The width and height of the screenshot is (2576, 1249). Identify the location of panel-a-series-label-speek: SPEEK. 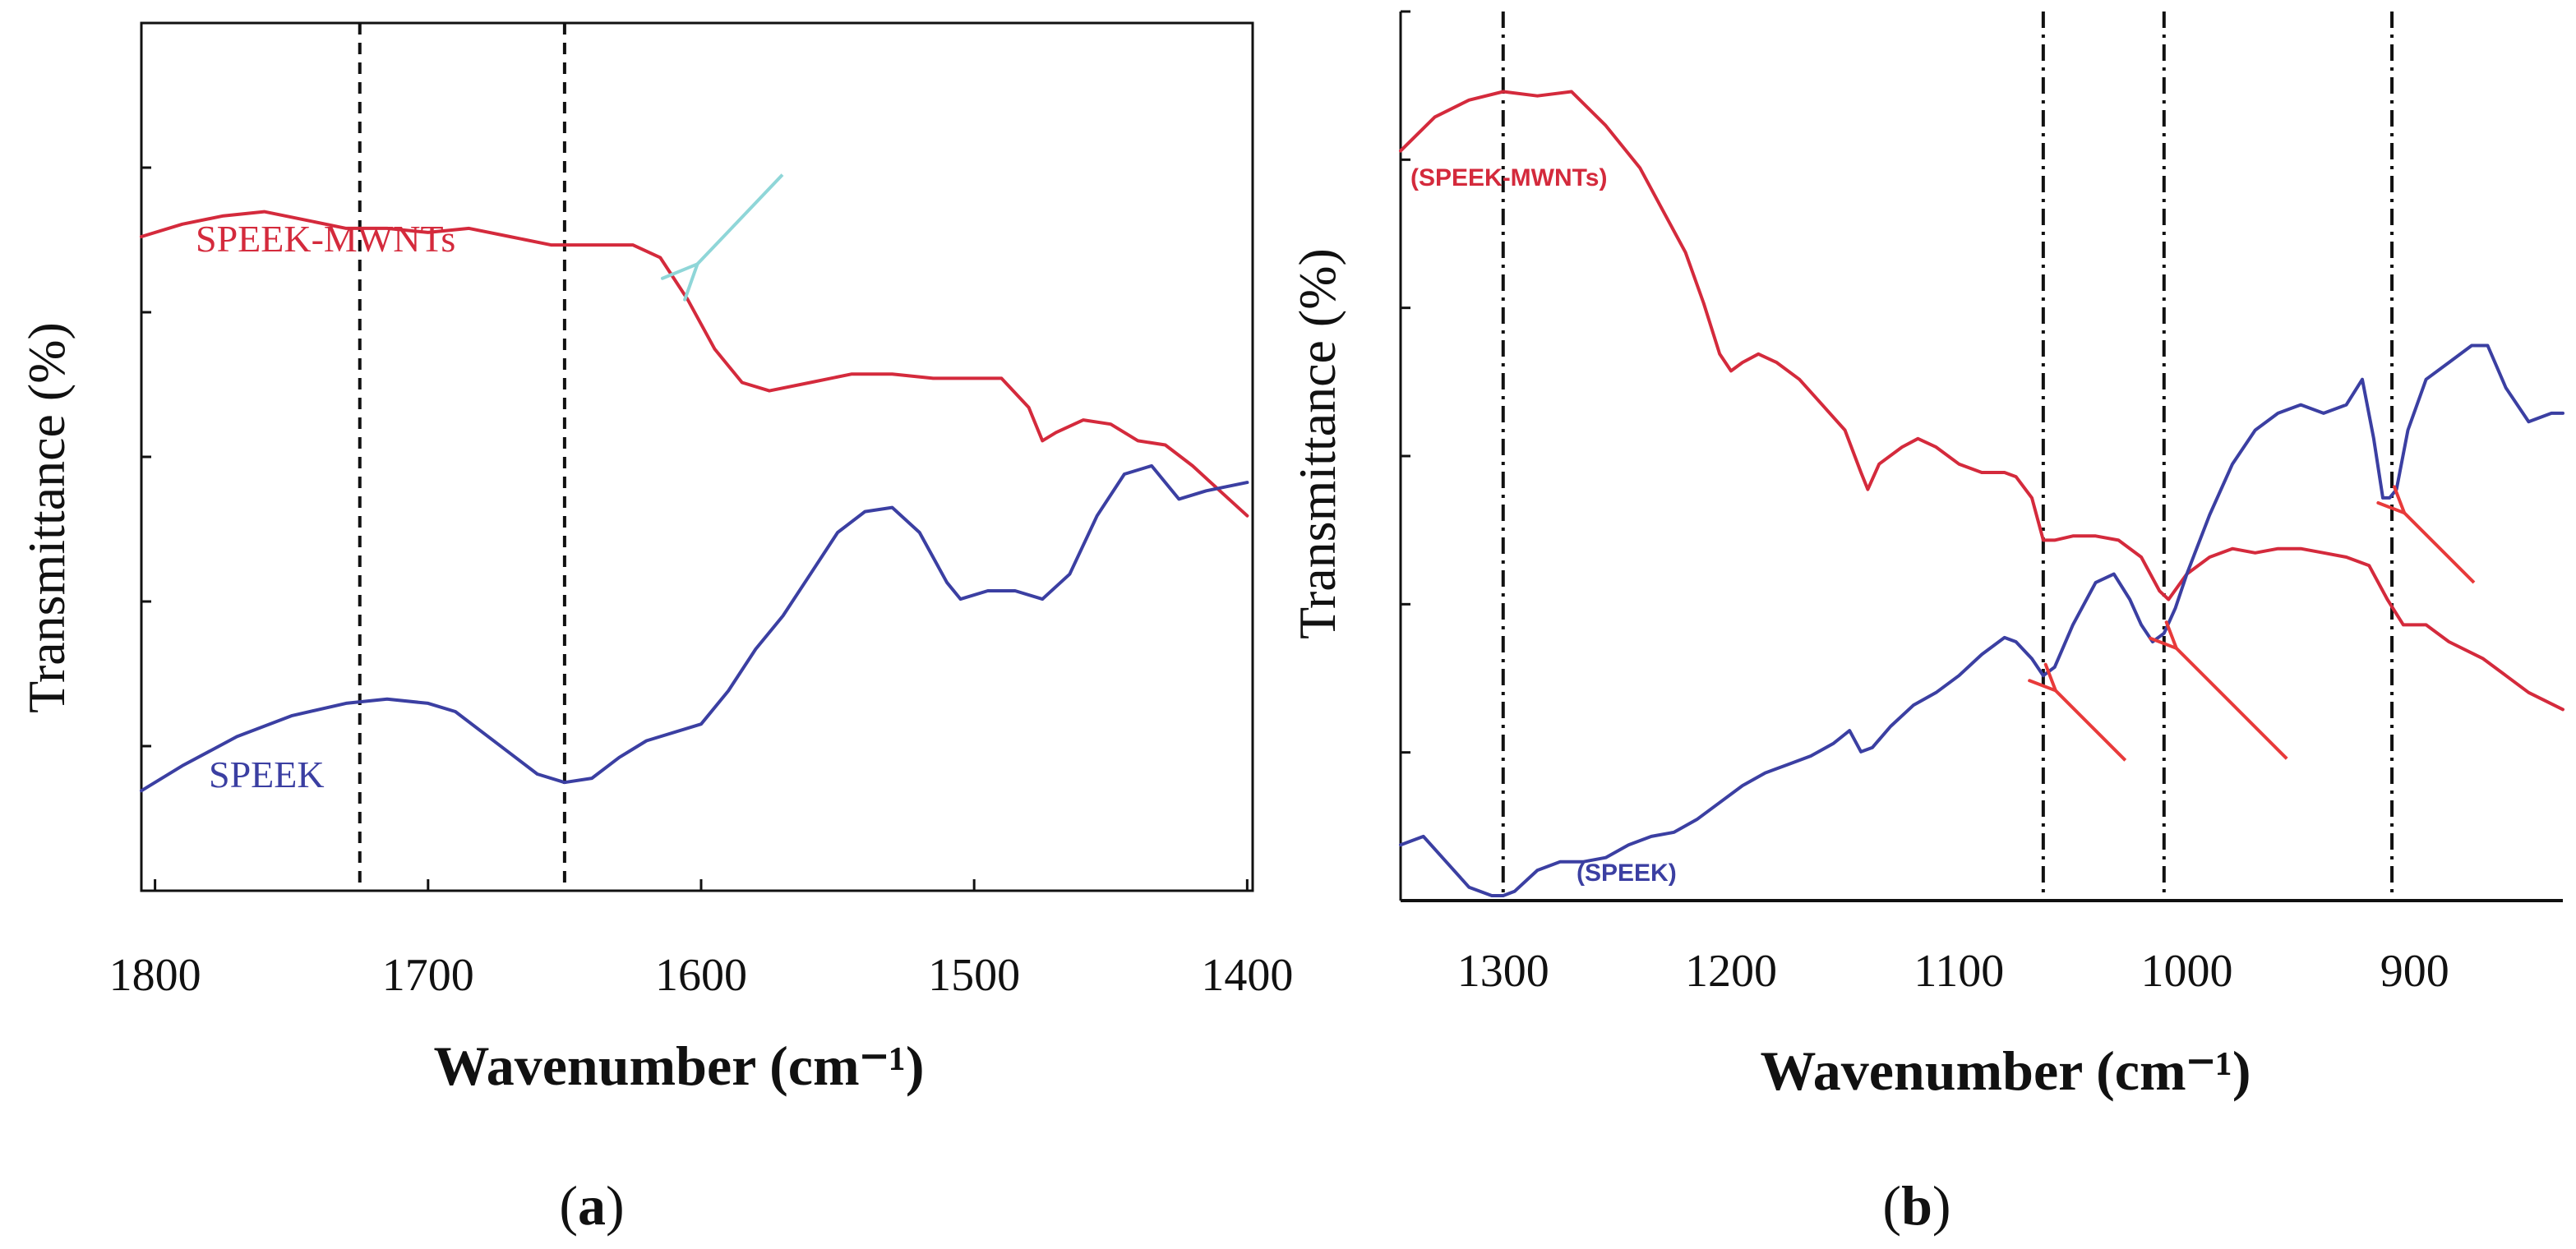
(267, 774).